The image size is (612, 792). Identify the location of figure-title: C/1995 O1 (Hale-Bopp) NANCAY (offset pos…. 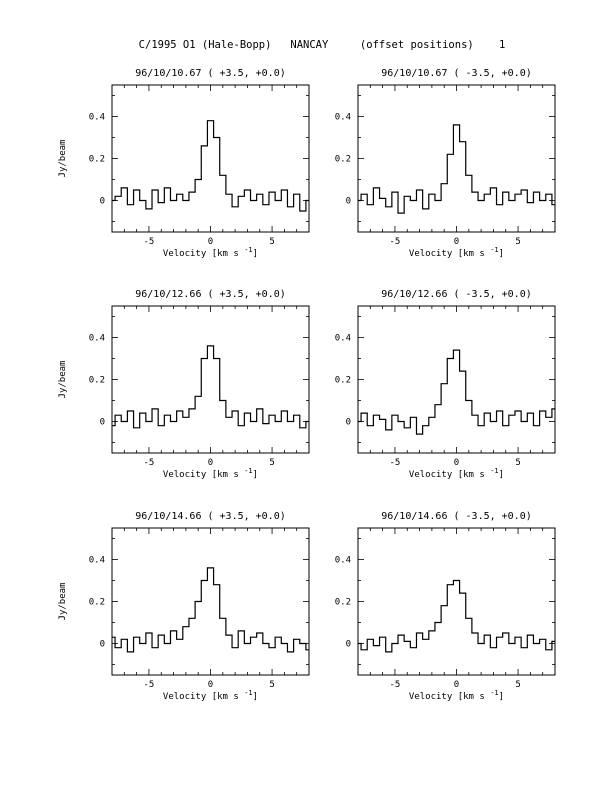
(322, 45).